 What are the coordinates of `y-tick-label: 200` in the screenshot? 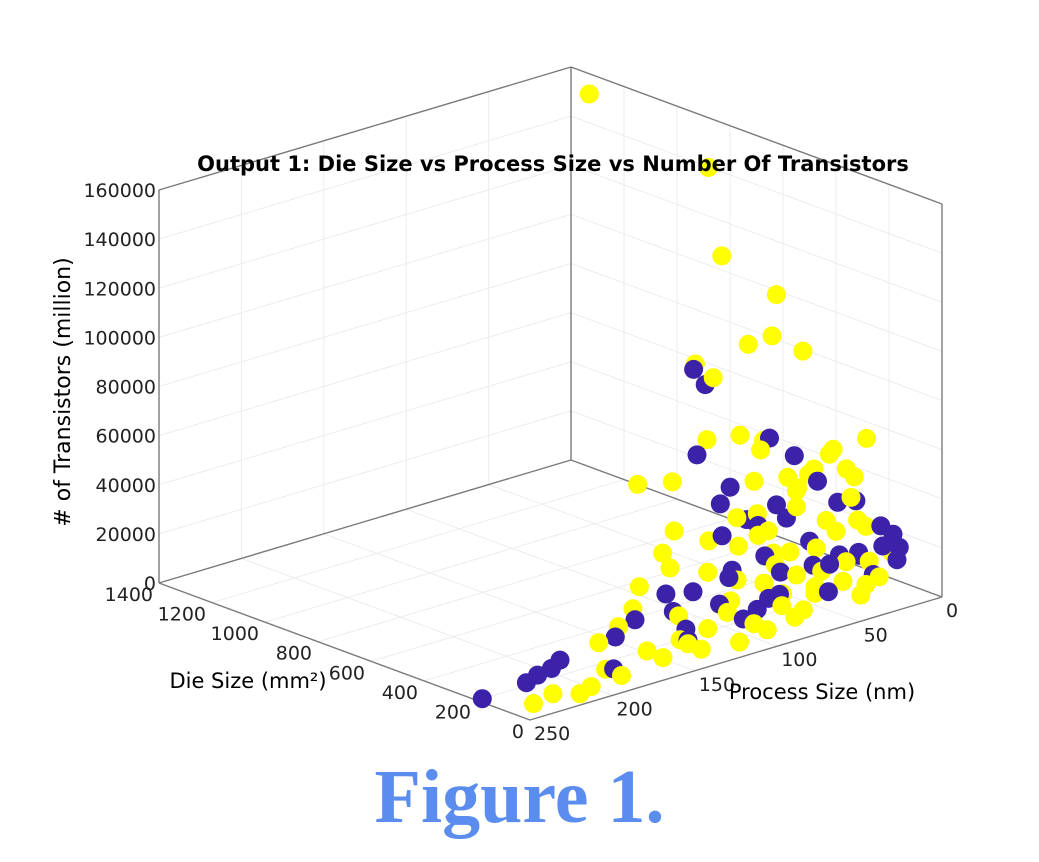 It's located at (453, 712).